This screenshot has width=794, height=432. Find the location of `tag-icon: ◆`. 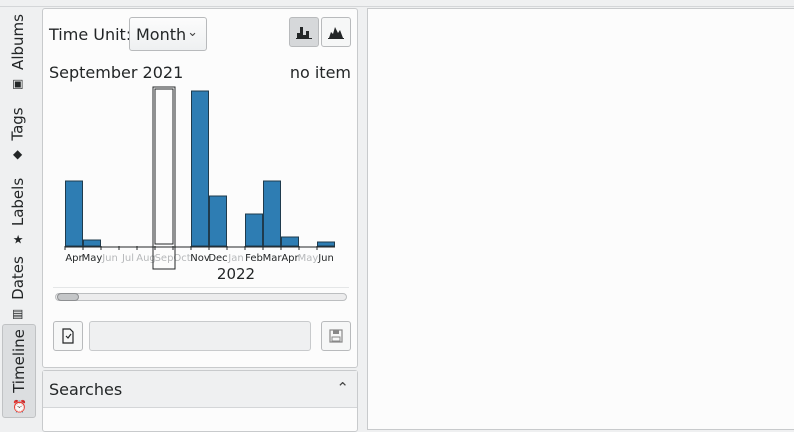

tag-icon: ◆ is located at coordinates (18, 154).